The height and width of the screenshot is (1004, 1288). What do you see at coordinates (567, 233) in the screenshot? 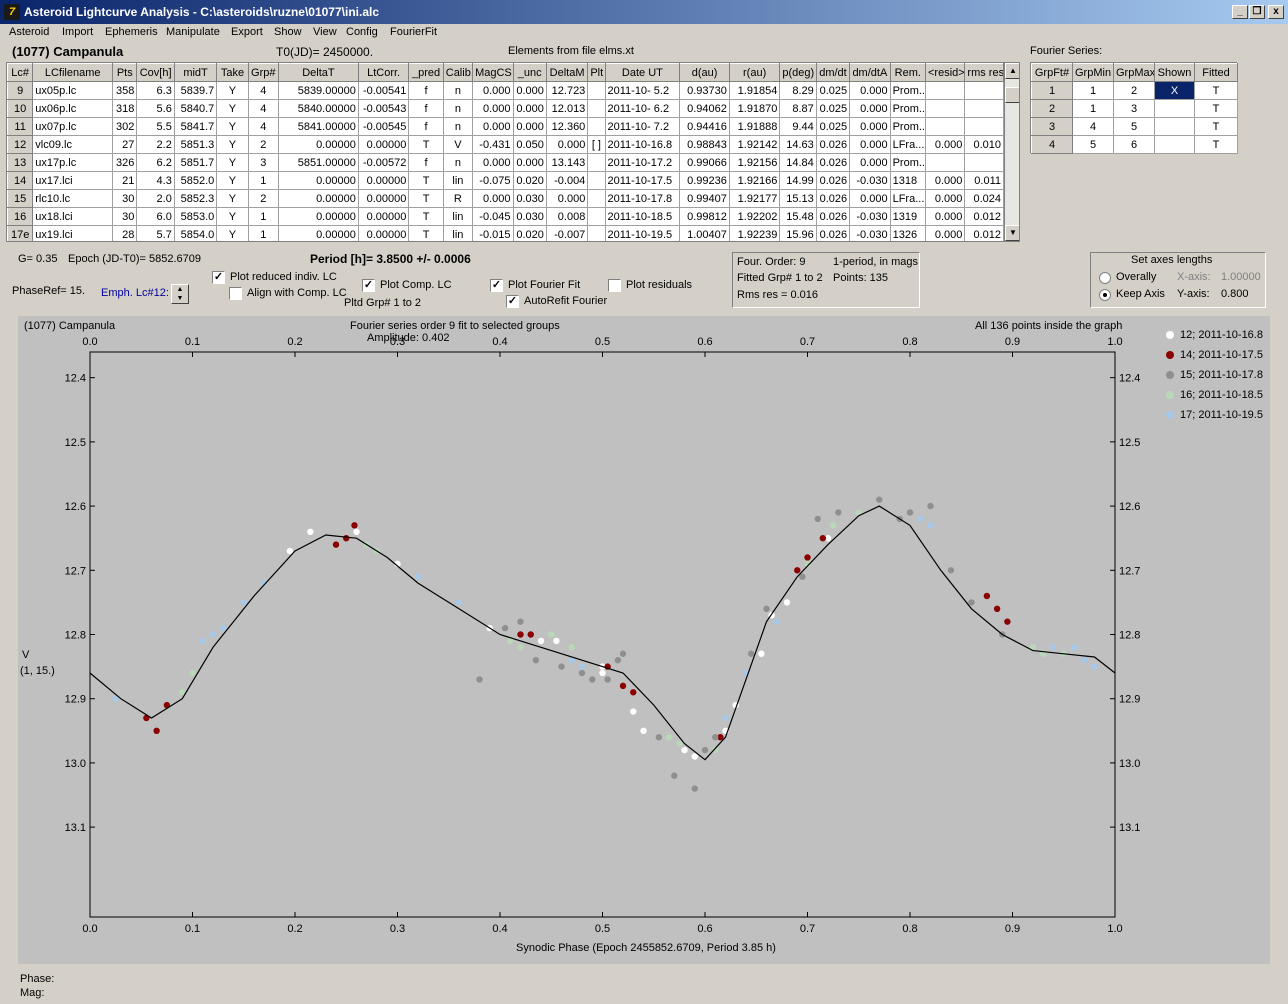
I see `lc-cell: -0.007` at bounding box center [567, 233].